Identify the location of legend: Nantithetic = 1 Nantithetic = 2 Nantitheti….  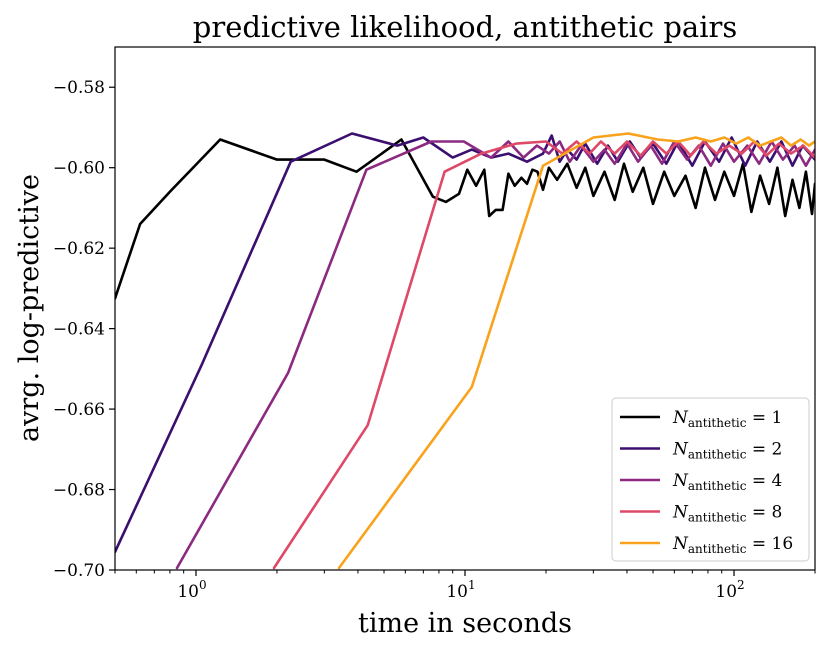
(710, 479).